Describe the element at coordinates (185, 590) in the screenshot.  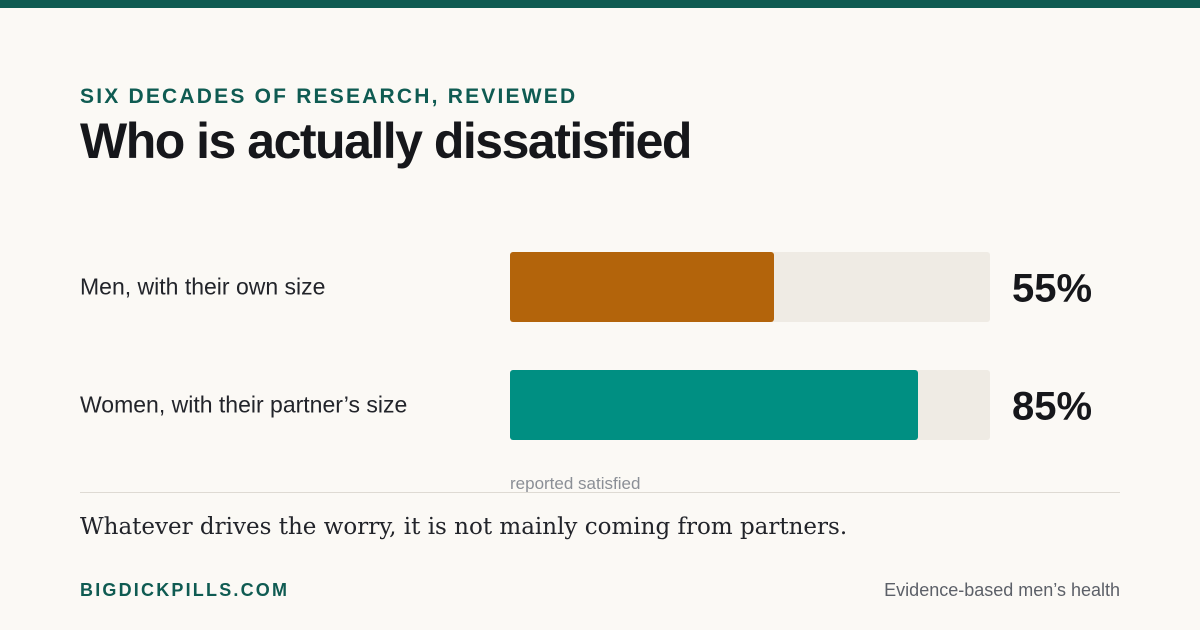
I see `brand-link: BIGDICKPILLS.COM` at that location.